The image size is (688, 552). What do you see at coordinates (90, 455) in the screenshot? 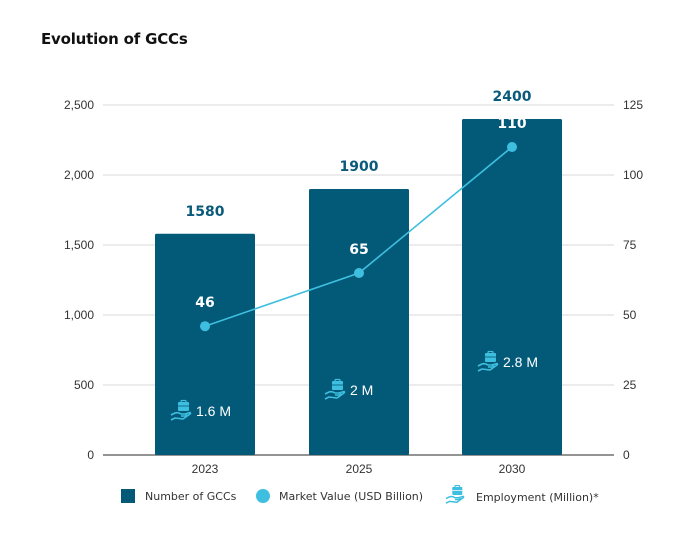
I see `y-left-tick-label: 0` at bounding box center [90, 455].